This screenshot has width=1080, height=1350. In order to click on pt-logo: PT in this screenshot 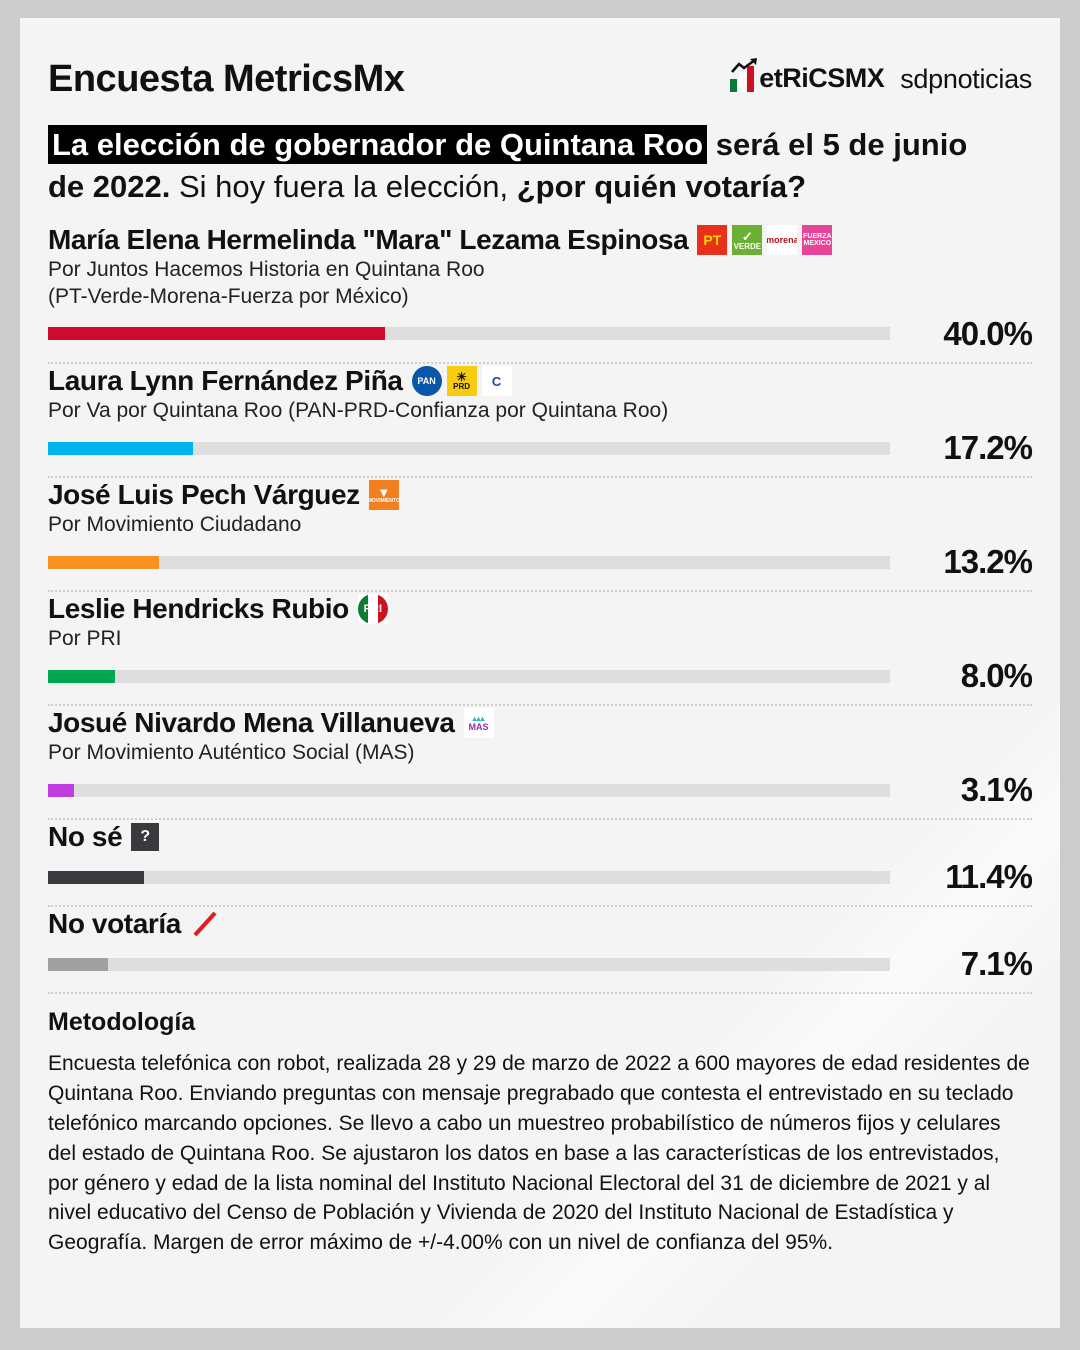, I will do `click(712, 240)`.